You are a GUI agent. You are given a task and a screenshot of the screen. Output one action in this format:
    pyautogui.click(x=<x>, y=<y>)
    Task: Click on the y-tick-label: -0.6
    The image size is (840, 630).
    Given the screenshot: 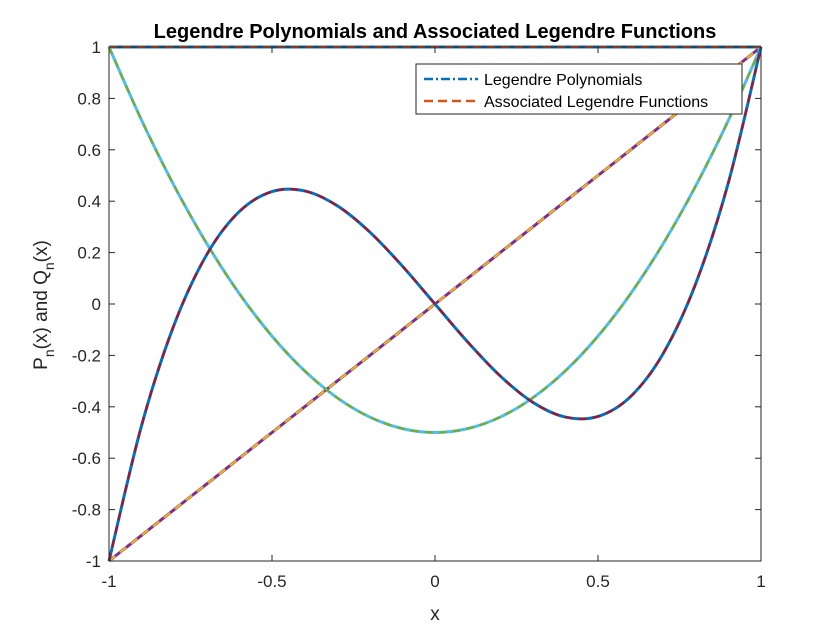 What is the action you would take?
    pyautogui.click(x=86, y=458)
    